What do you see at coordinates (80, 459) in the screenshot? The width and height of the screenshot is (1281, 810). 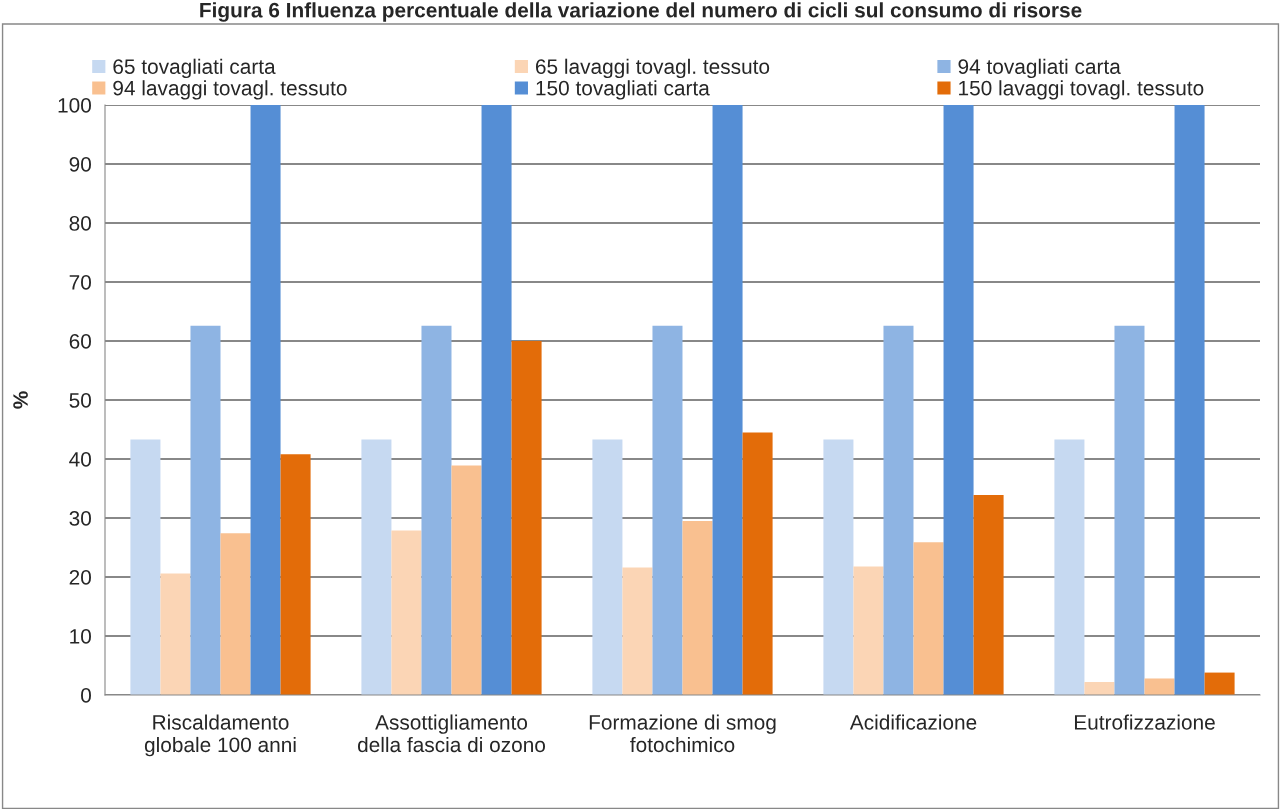 I see `y-tick-label: 40` at bounding box center [80, 459].